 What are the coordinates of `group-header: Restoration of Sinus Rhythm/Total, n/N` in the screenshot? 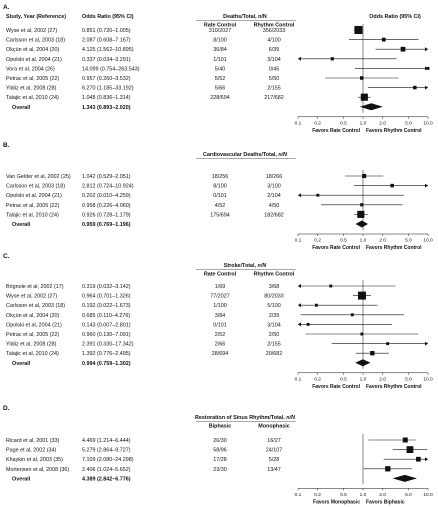 It's located at (245, 418).